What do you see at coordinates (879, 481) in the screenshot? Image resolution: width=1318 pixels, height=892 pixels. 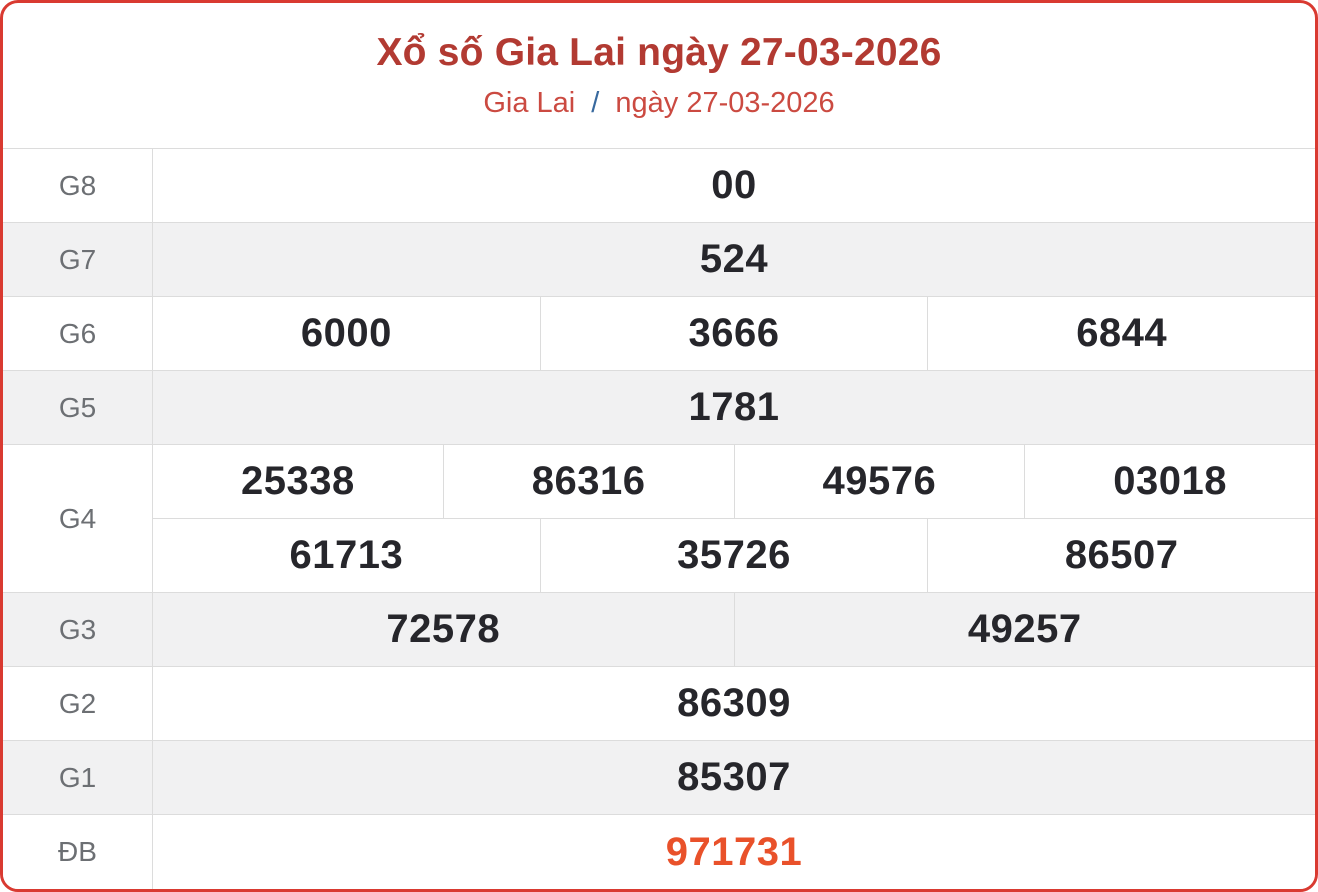 I see `prize-value: 49576` at bounding box center [879, 481].